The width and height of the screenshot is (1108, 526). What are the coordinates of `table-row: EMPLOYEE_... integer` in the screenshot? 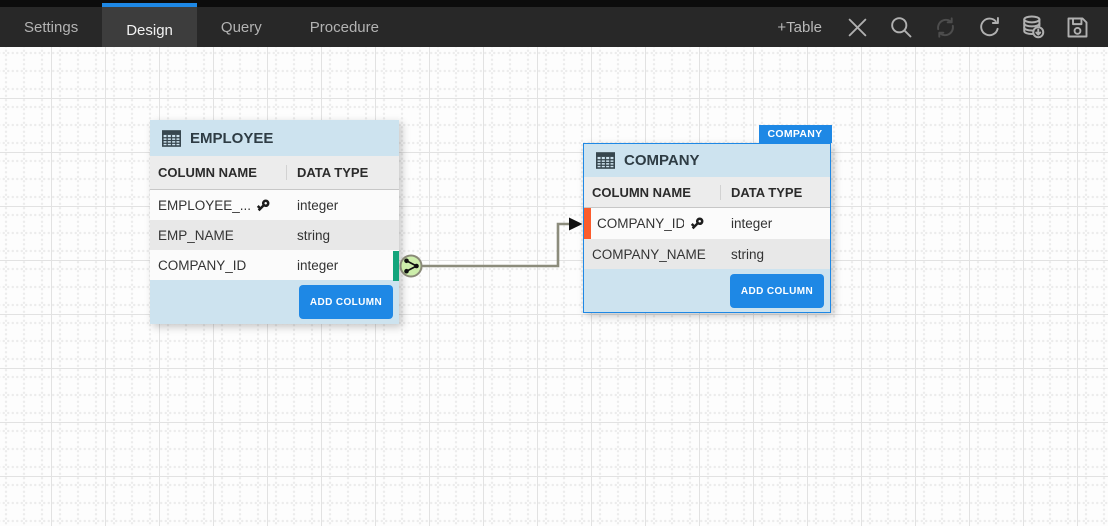 It's located at (274, 205).